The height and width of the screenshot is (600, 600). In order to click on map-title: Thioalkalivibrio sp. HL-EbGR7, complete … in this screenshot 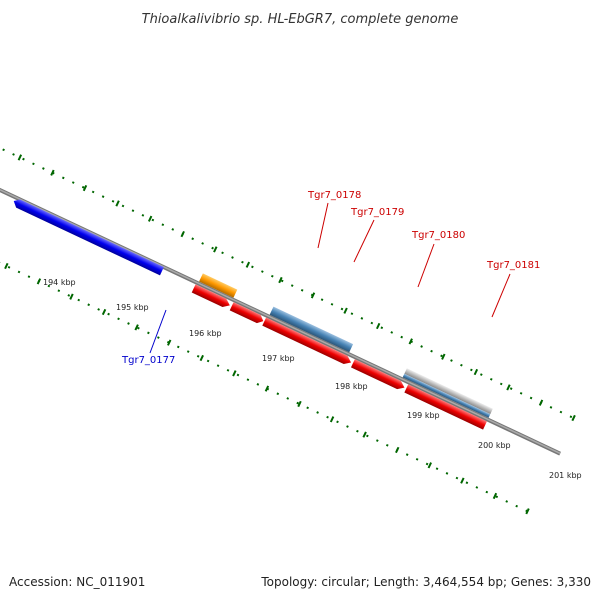, I will do `click(300, 19)`.